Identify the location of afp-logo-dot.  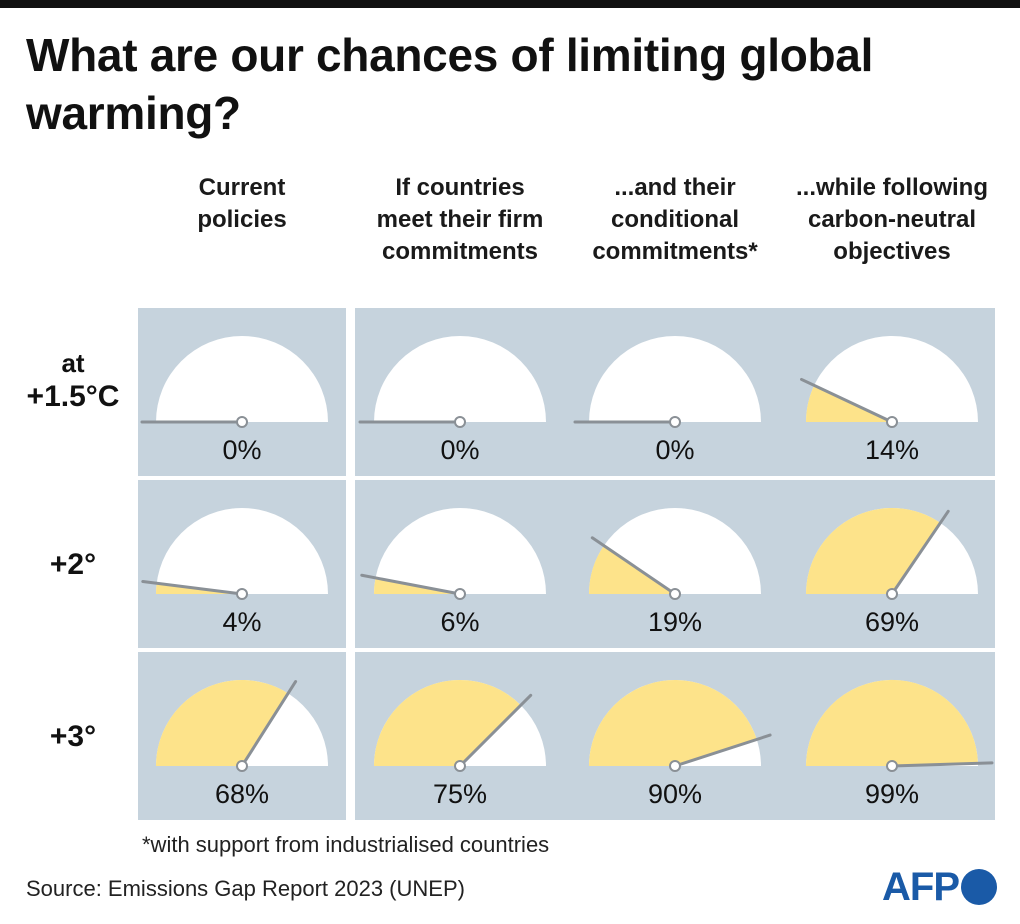
(979, 887).